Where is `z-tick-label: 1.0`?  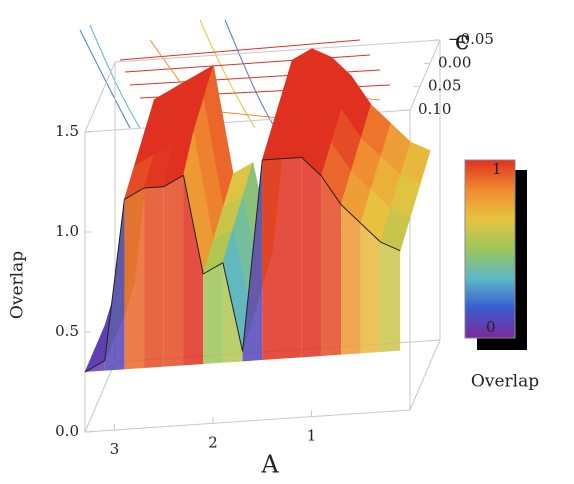
z-tick-label: 1.0 is located at coordinates (67, 231).